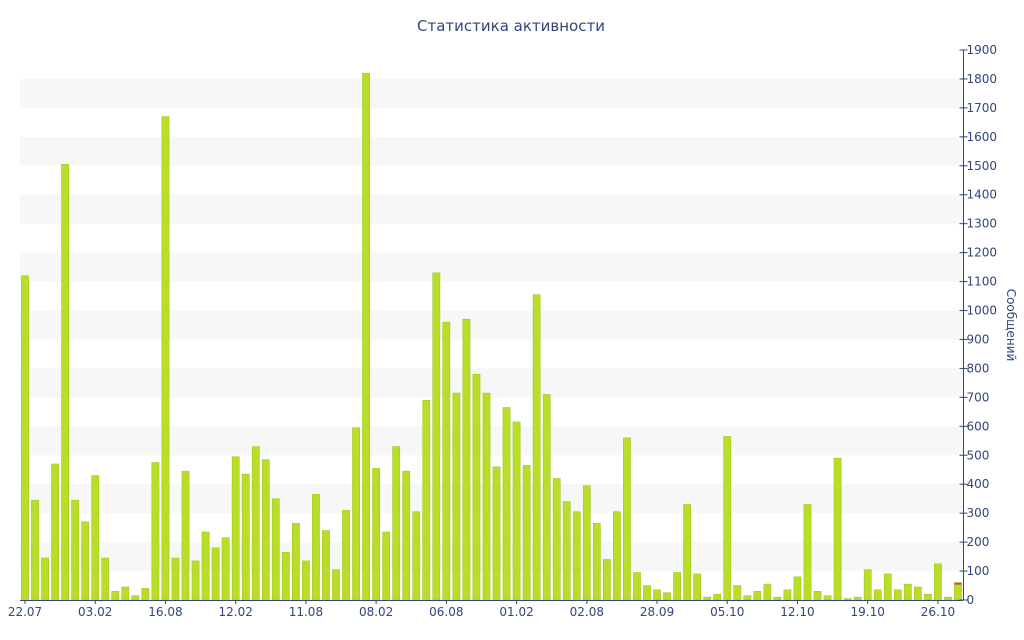  I want to click on y-tick-label: 800, so click(978, 368).